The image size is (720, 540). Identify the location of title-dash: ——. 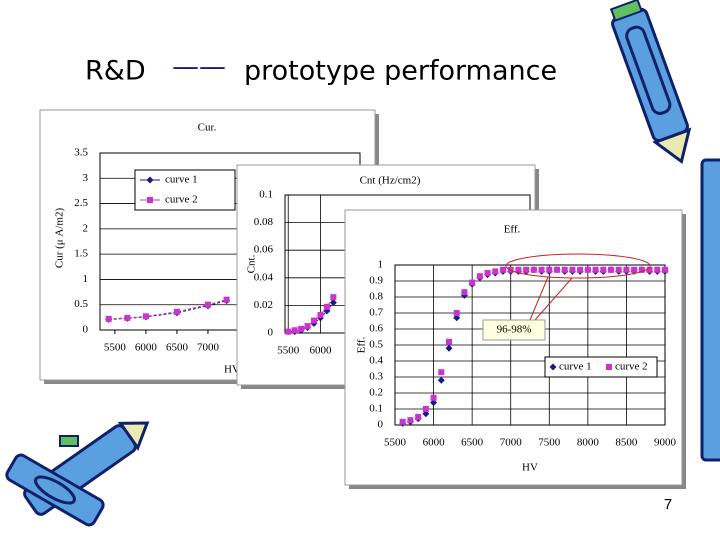
(199, 67).